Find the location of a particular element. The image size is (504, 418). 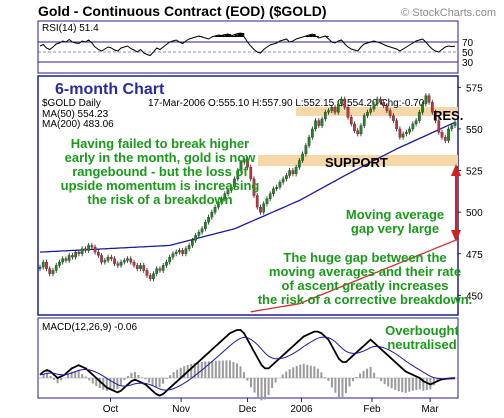

annotation-line: Having failed to break higher is located at coordinates (160, 143).